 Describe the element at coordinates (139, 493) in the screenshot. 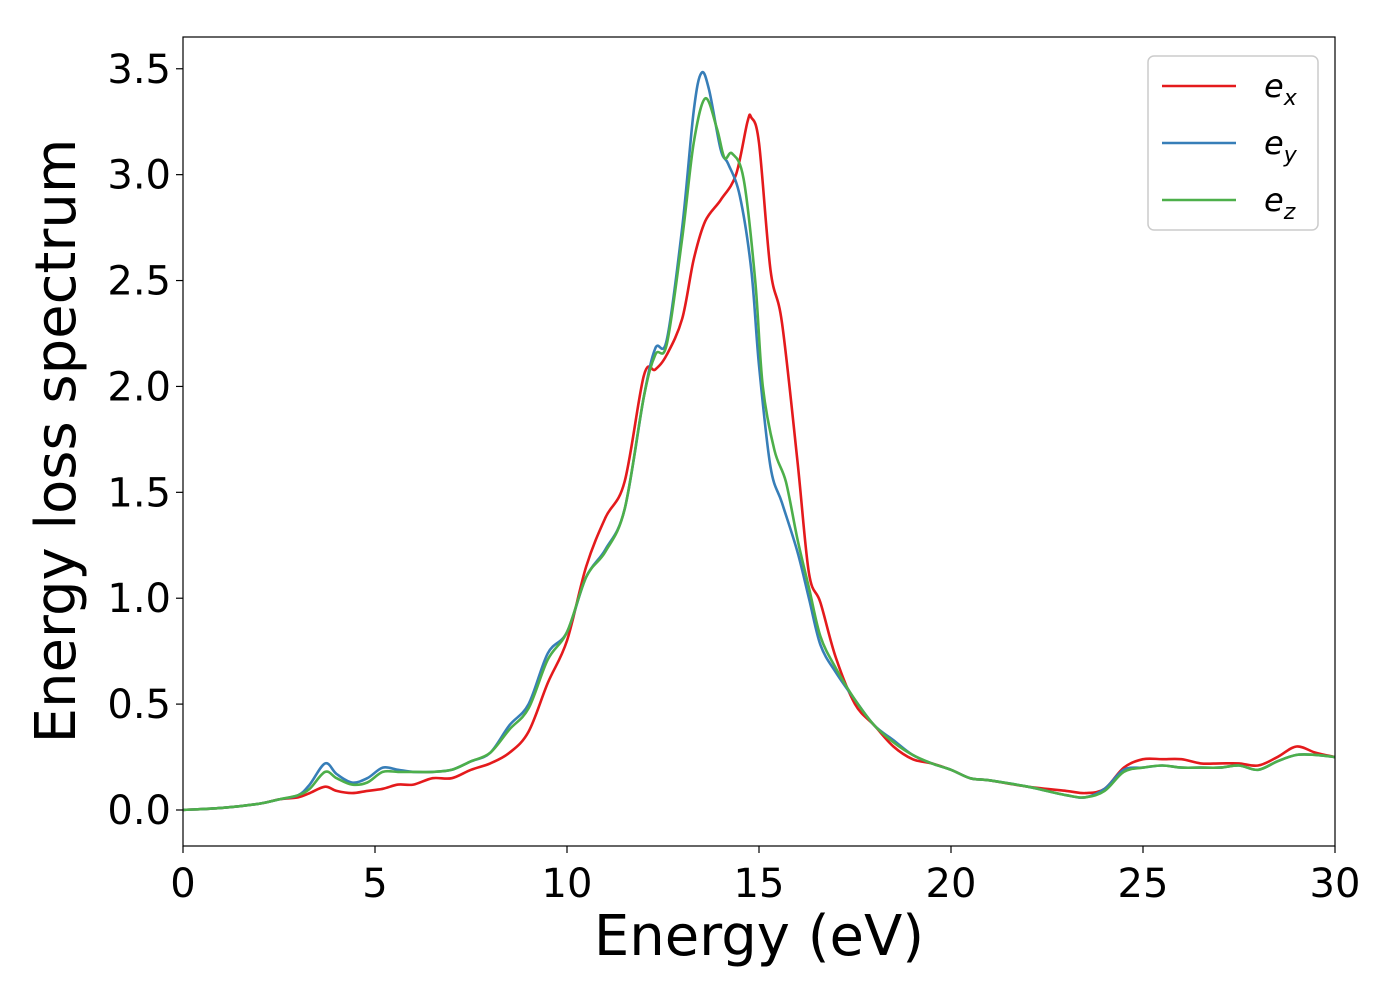

I see `y-tick-label: 1.5` at that location.